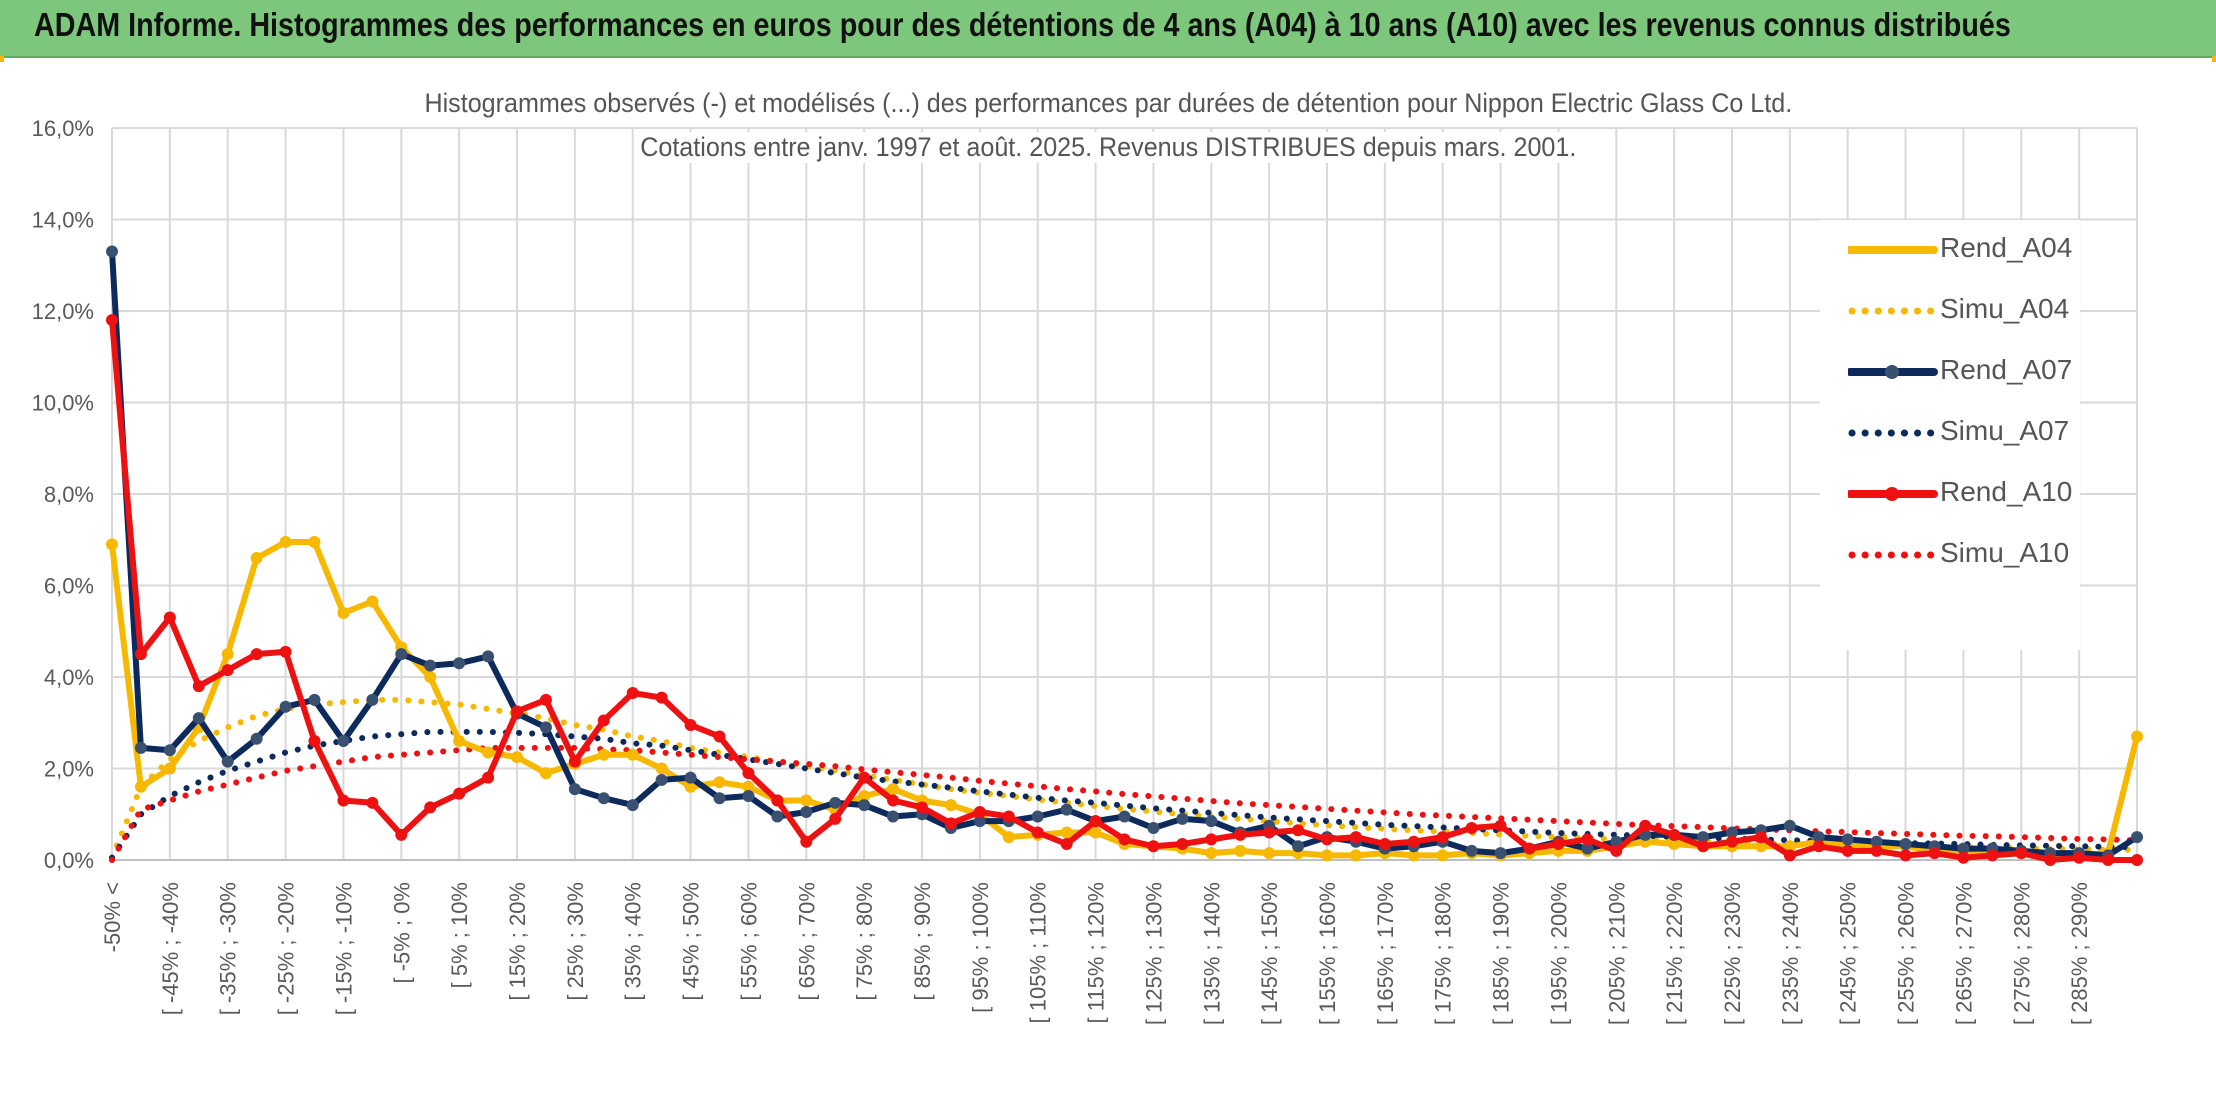 The width and height of the screenshot is (2216, 1102). Describe the element at coordinates (1616, 953) in the screenshot. I see `x-tick-label: [ 205% ; 210%` at that location.